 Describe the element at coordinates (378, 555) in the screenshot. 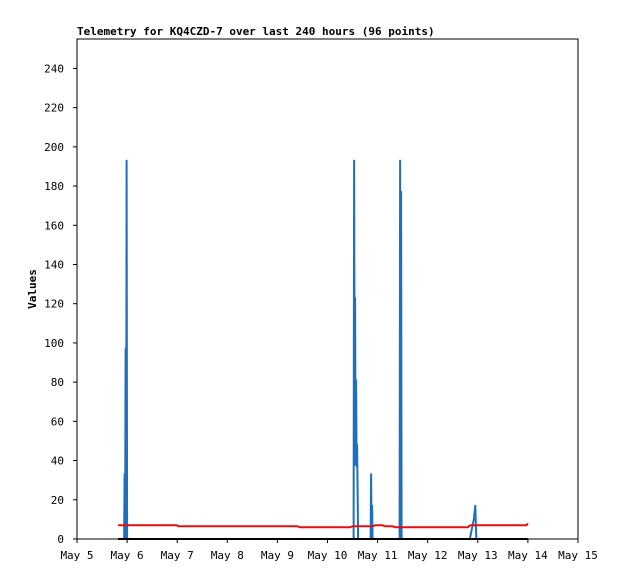

I see `x-tick-label: May 11` at that location.